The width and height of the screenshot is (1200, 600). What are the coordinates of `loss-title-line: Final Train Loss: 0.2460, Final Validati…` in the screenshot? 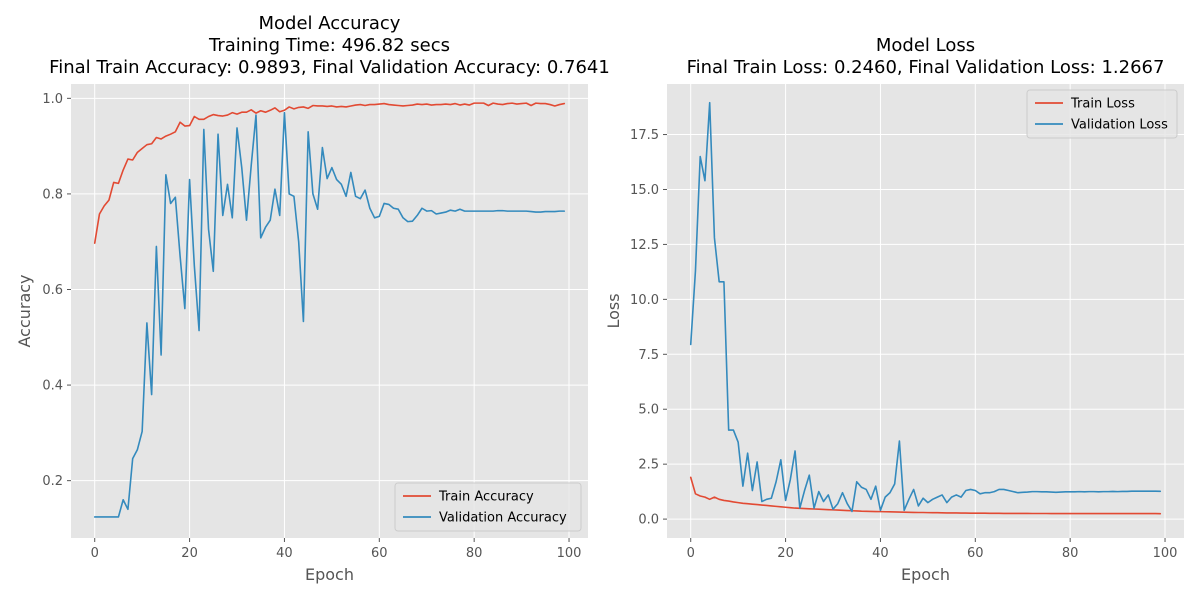 It's located at (926, 67).